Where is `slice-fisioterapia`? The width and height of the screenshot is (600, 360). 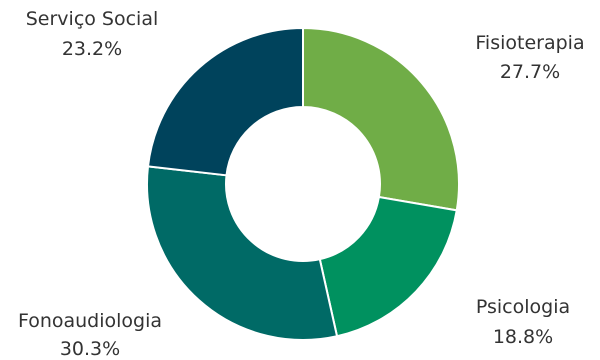 slice-fisioterapia is located at coordinates (381, 119).